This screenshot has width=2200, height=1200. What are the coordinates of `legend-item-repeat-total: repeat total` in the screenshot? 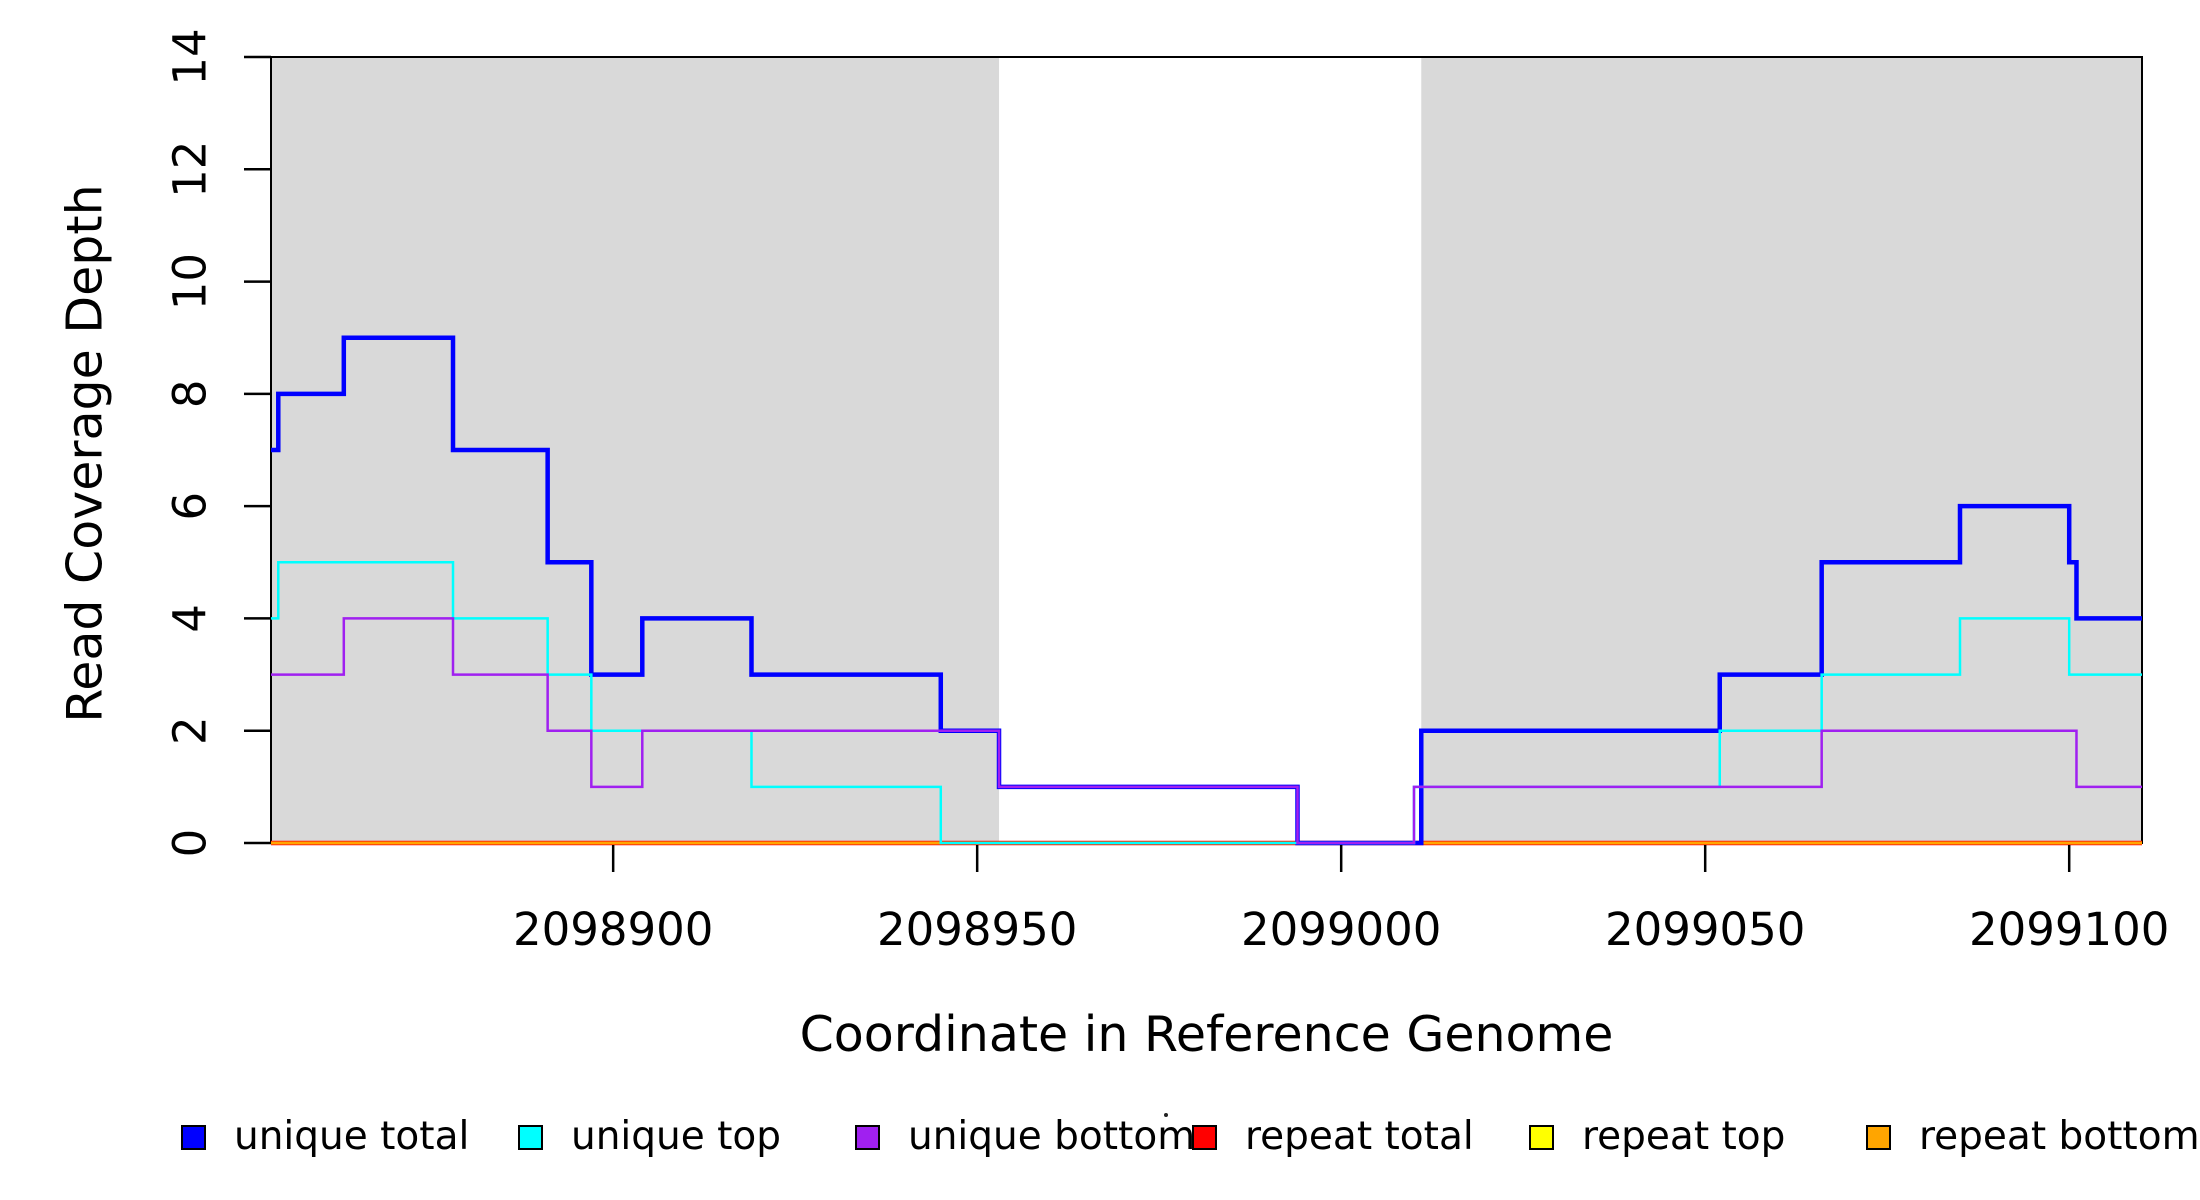 It's located at (1333, 1136).